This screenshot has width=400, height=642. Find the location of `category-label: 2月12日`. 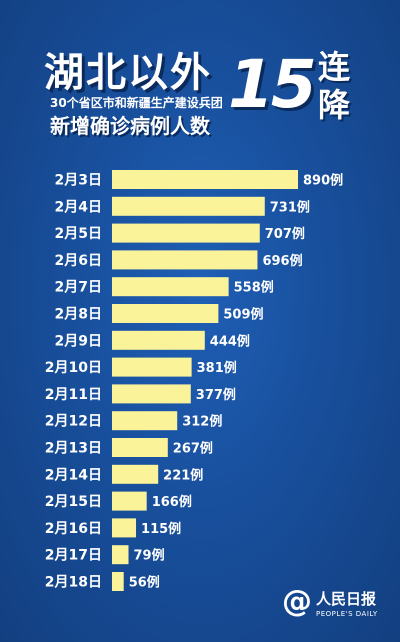

category-label: 2月12日 is located at coordinates (73, 422).